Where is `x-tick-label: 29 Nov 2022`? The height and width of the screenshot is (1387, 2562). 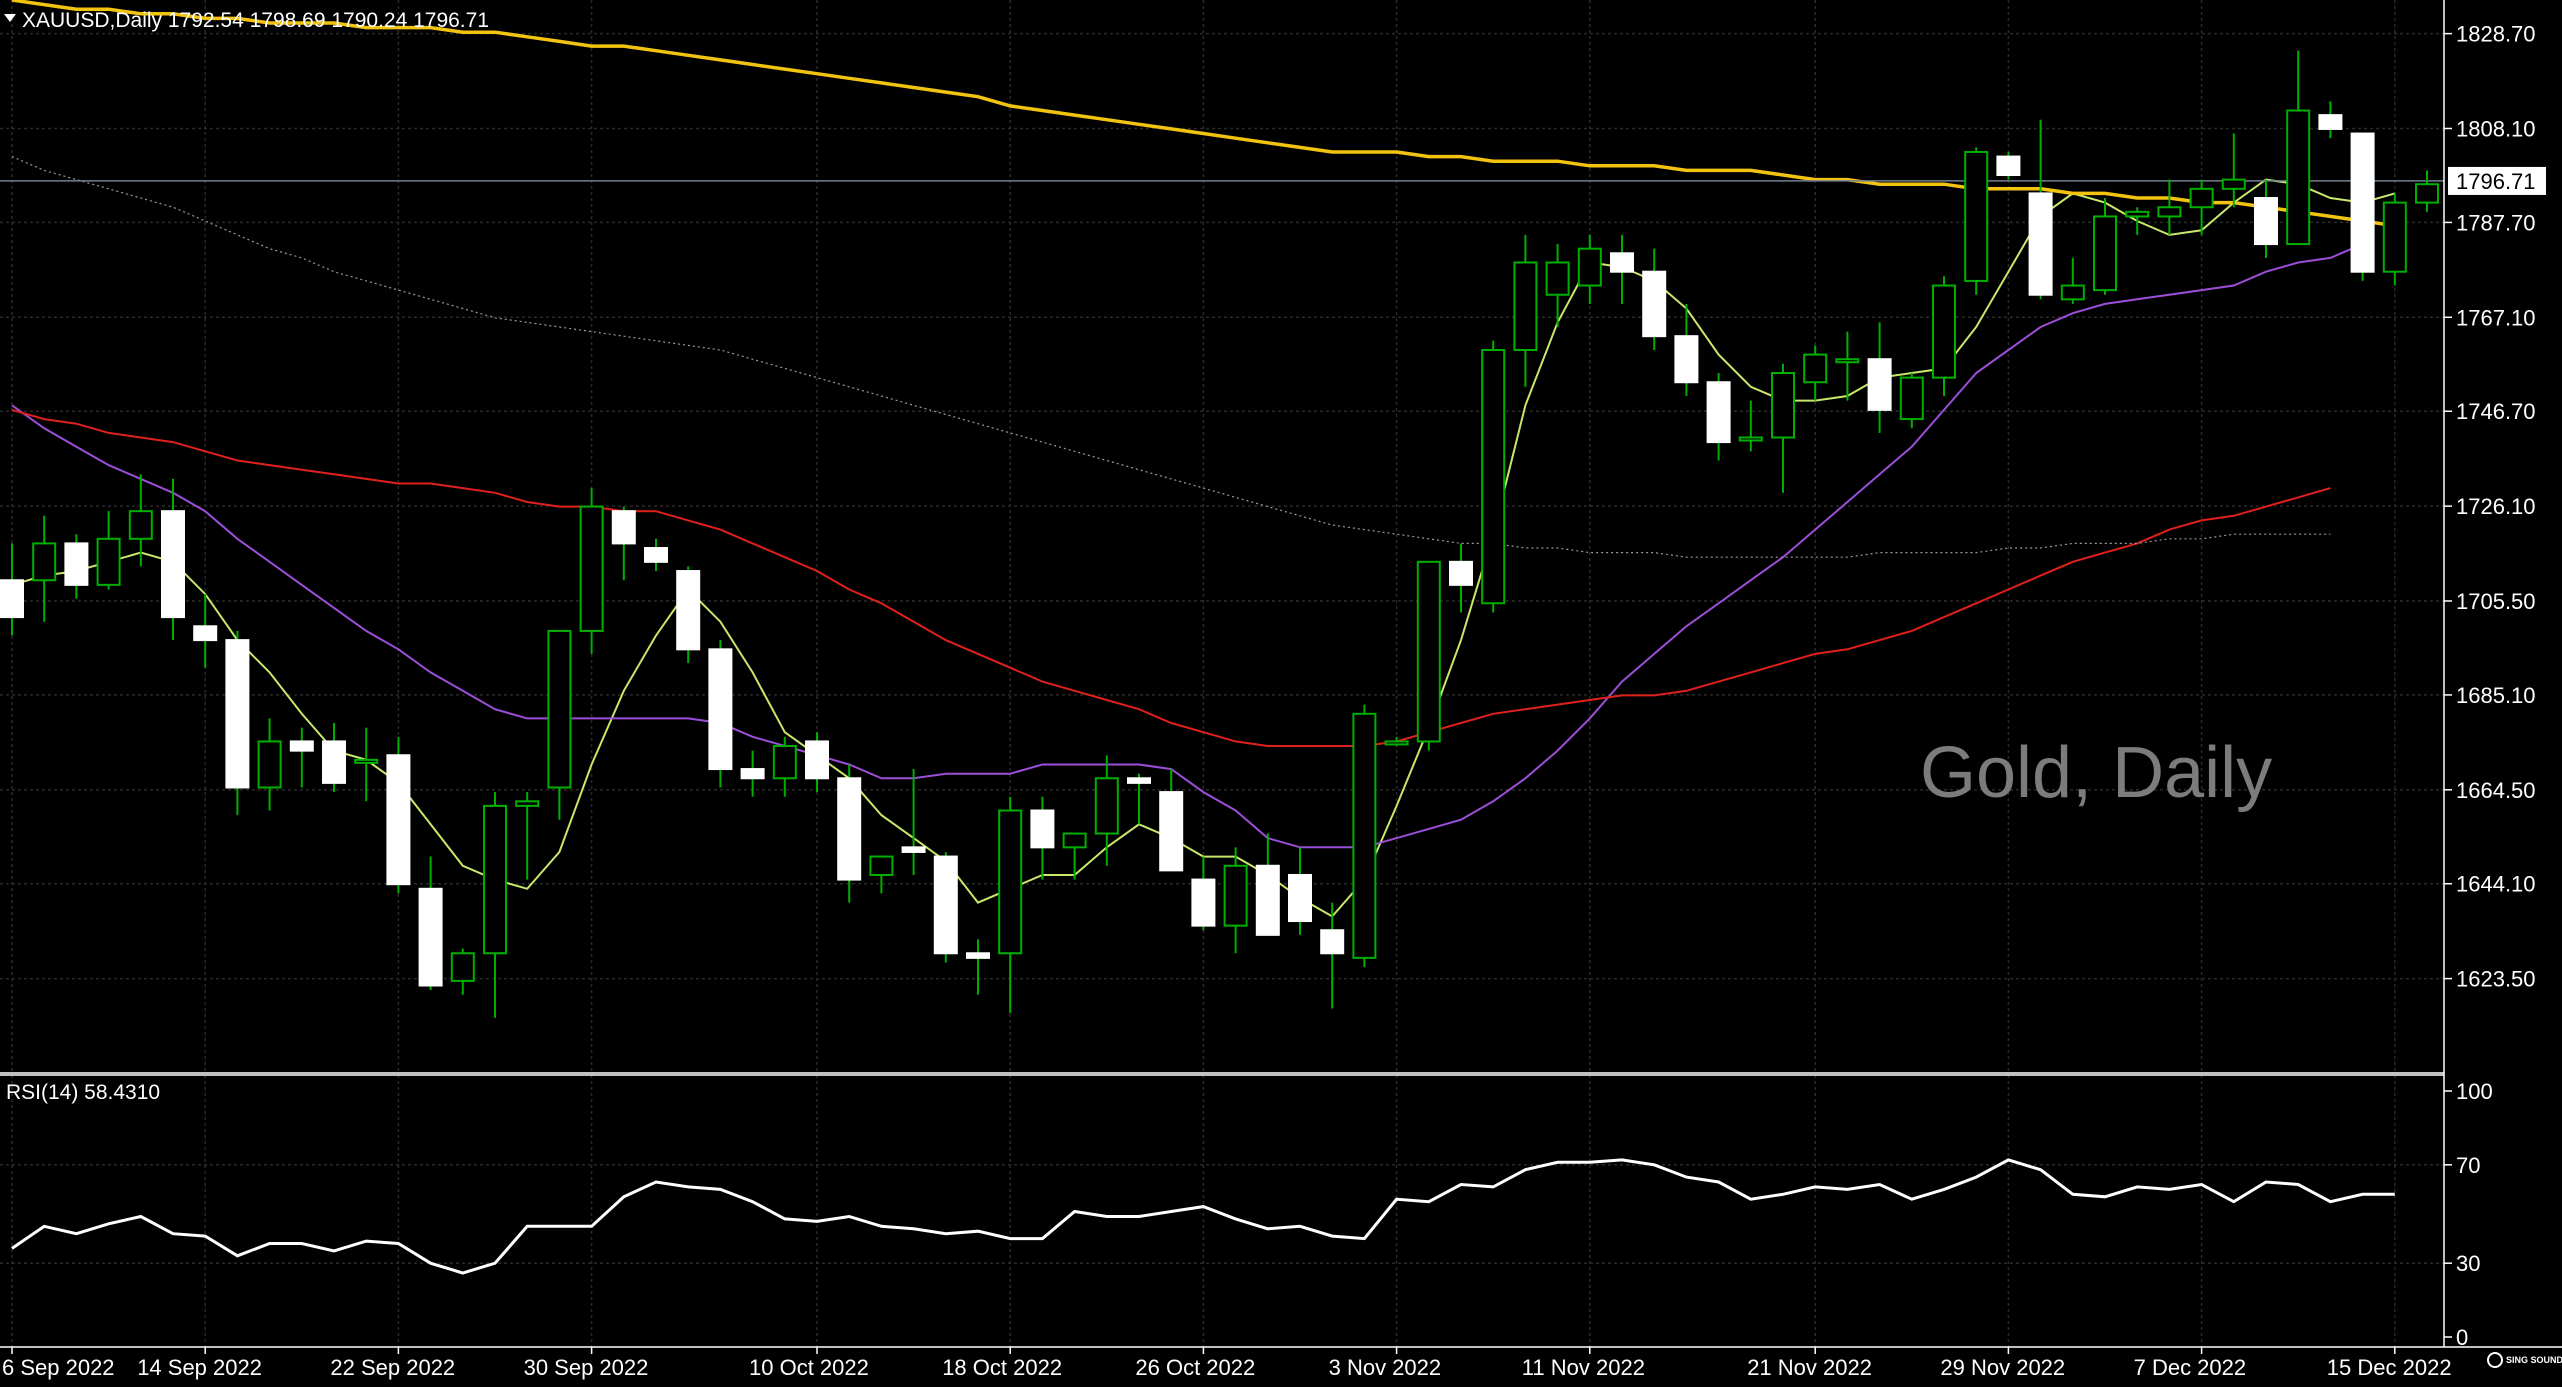 x-tick-label: 29 Nov 2022 is located at coordinates (2002, 1367).